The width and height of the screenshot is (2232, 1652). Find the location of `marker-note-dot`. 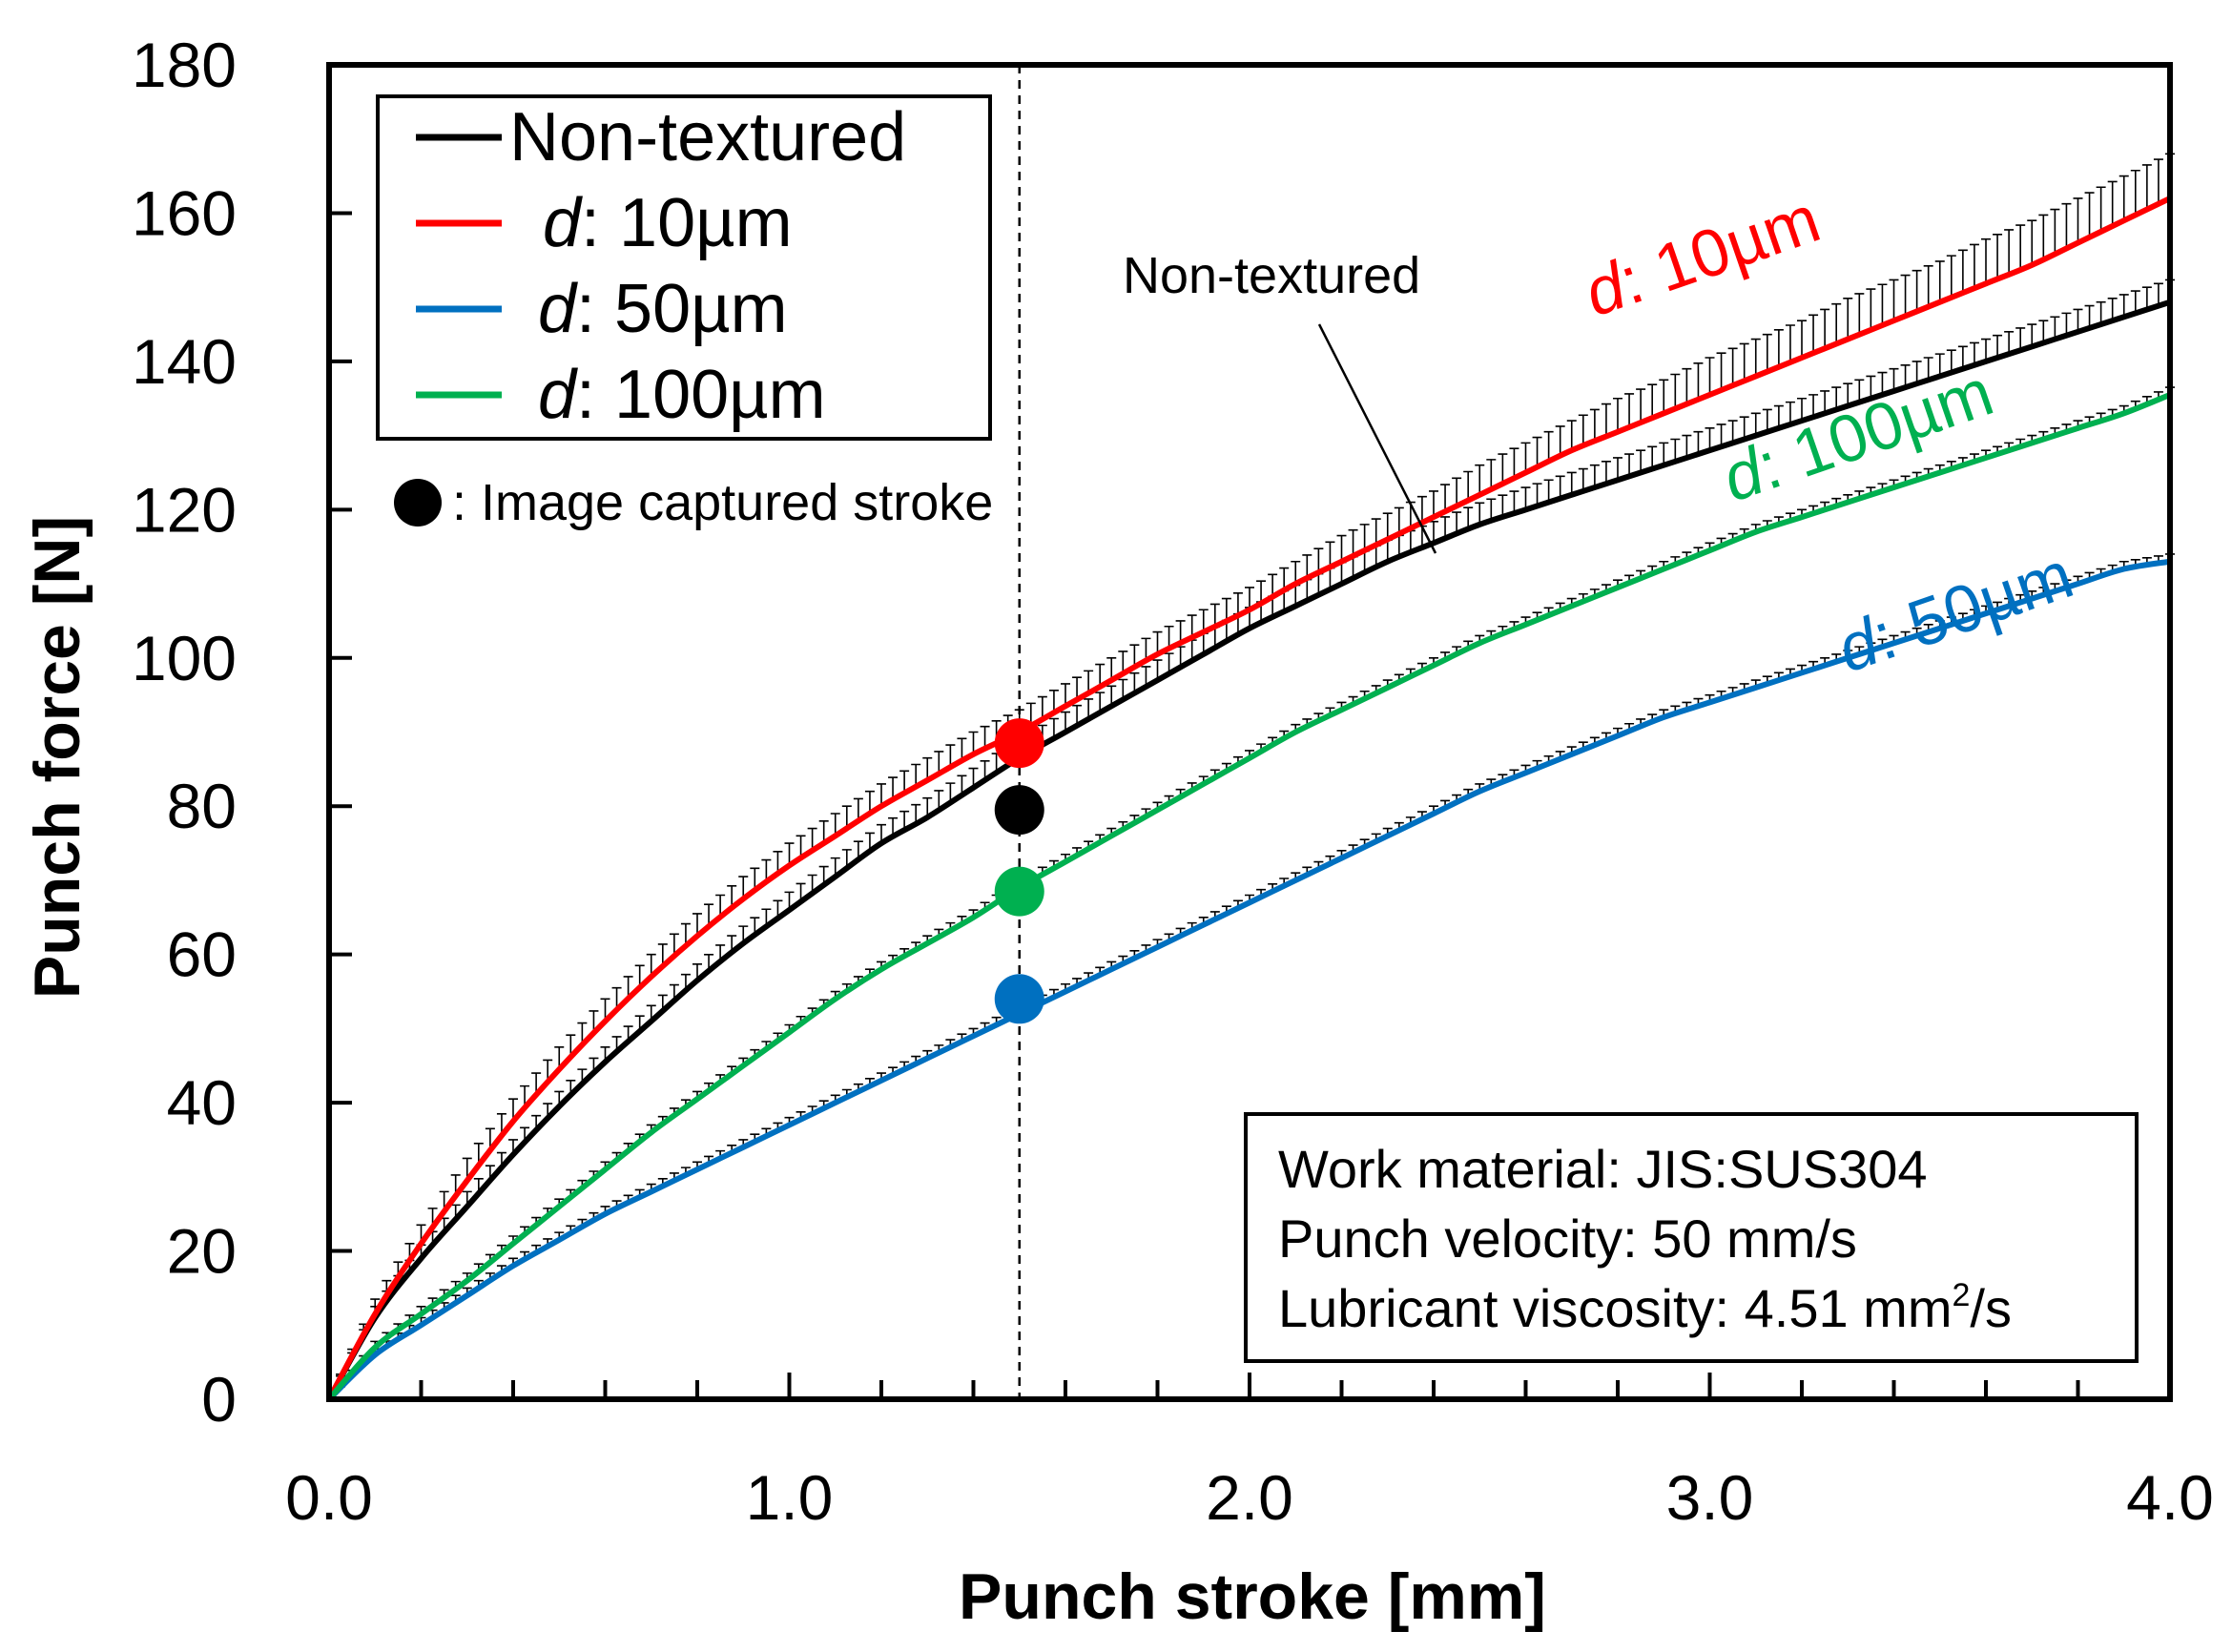

marker-note-dot is located at coordinates (418, 503).